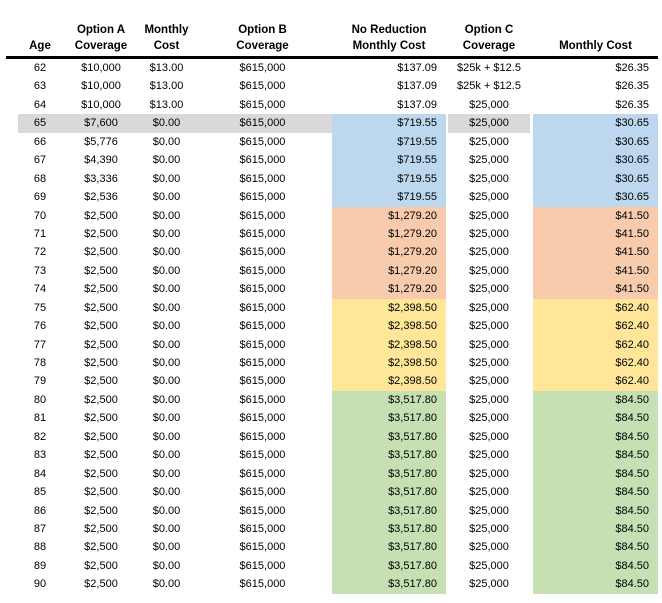 The height and width of the screenshot is (603, 662). Describe the element at coordinates (595, 46) in the screenshot. I see `header-option-c-monthly-cost: Monthly Cost` at that location.